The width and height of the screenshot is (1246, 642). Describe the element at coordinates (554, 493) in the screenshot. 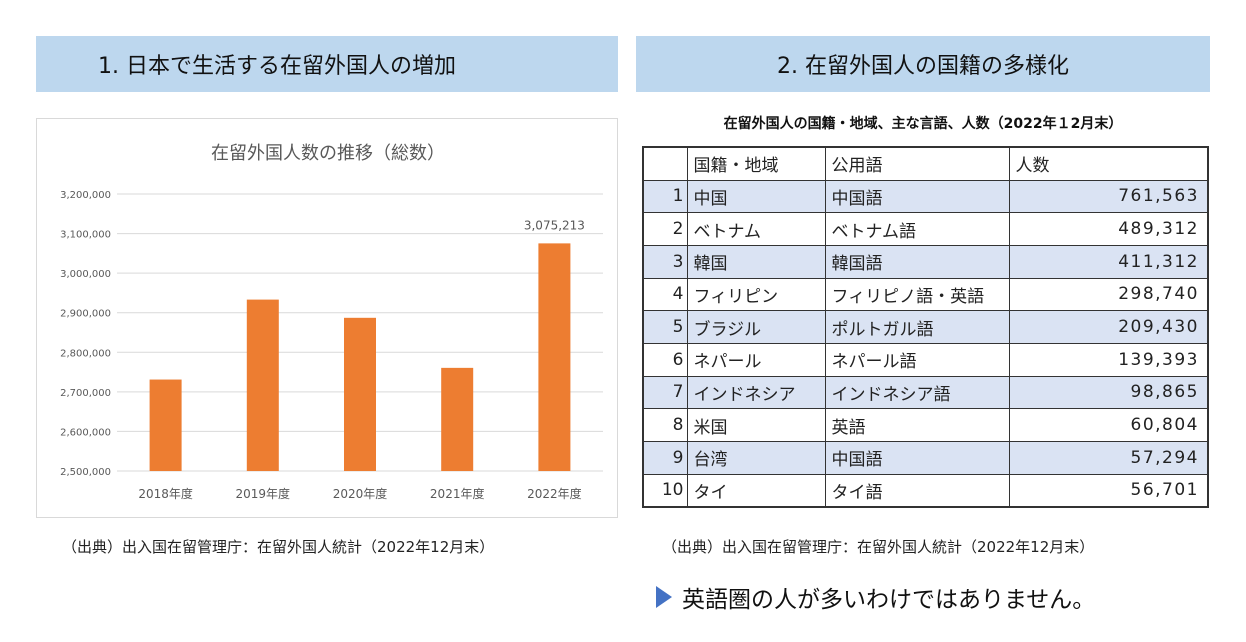

I see `x-tick-label: 2022年度` at that location.